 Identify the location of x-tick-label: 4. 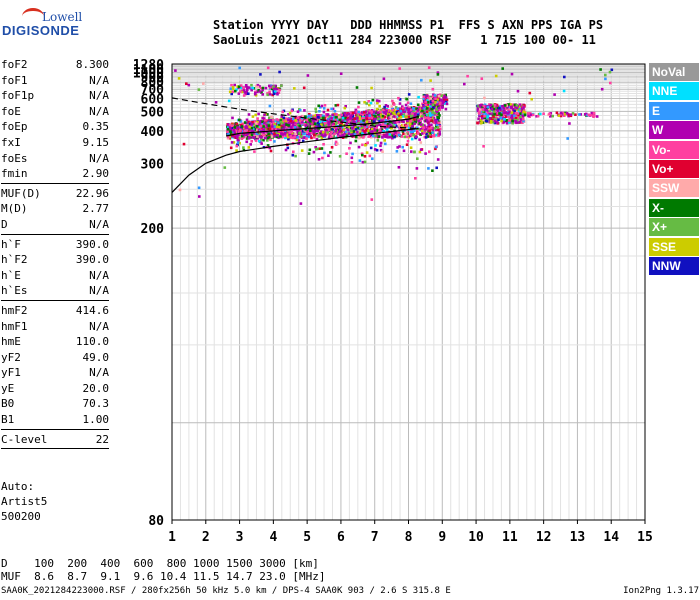
(273, 537).